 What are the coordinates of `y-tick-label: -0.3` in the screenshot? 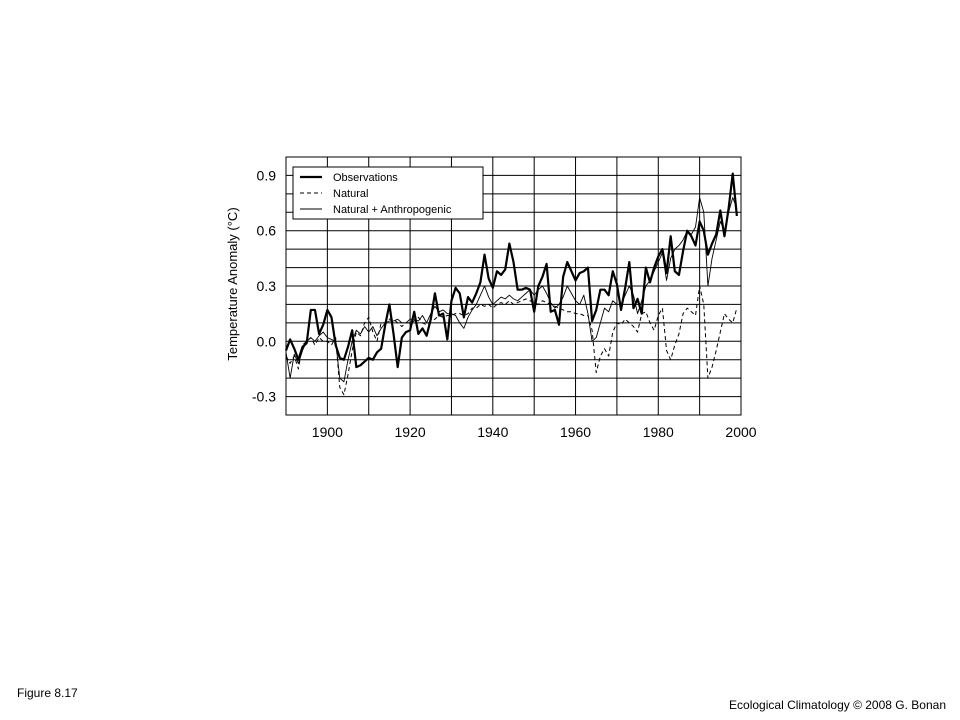 It's located at (264, 397).